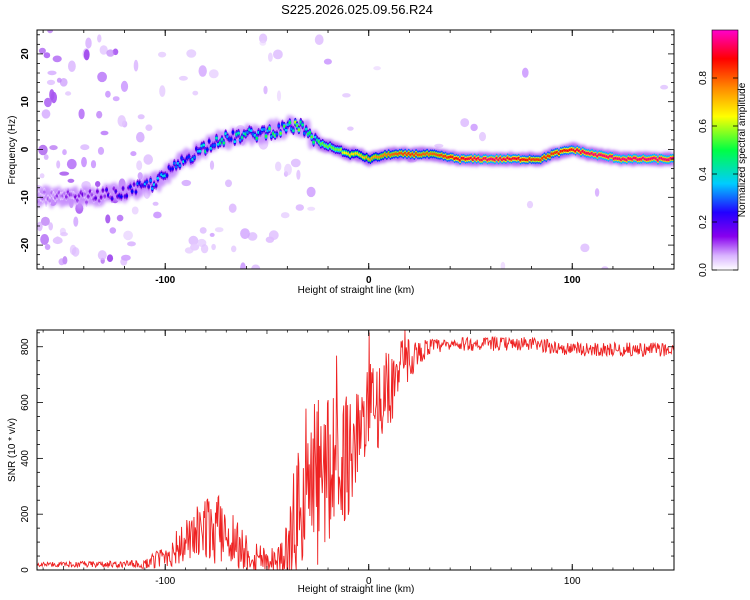  What do you see at coordinates (12, 450) in the screenshot?
I see `snr-ylabel: SNR (10 * v/v)` at bounding box center [12, 450].